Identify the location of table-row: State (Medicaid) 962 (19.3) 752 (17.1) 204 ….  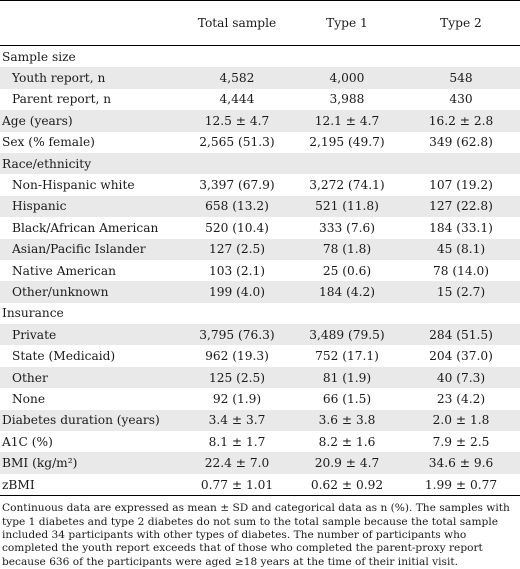
(260, 355).